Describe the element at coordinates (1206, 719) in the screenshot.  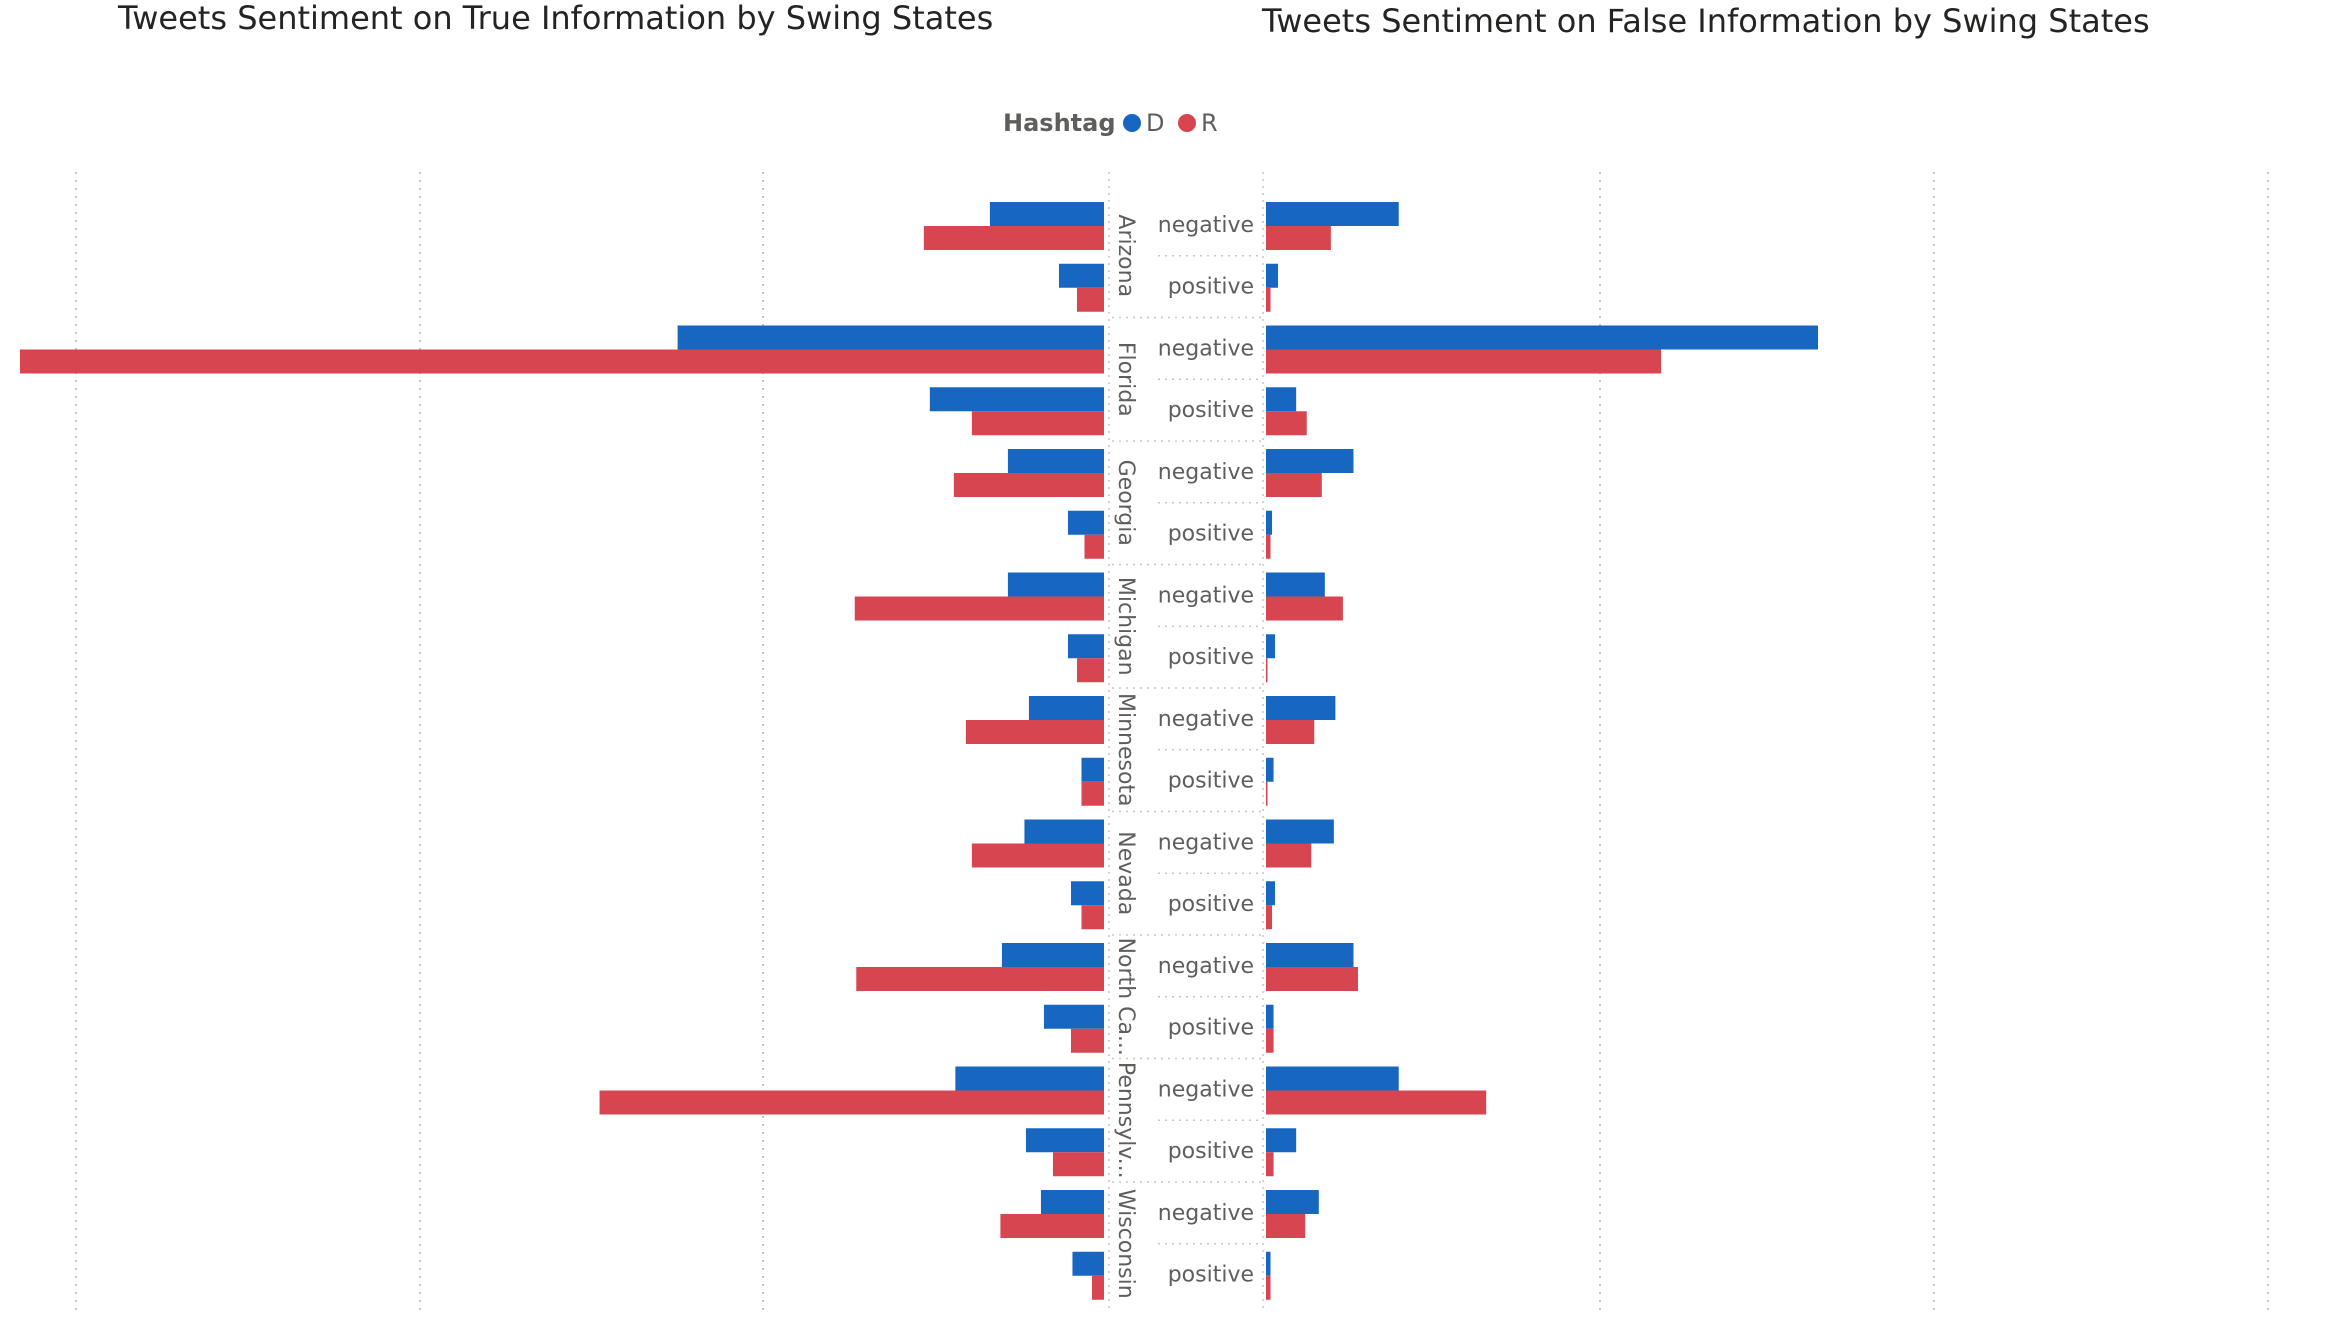
I see `sentiment-label-minnesota-negative: negative` at that location.